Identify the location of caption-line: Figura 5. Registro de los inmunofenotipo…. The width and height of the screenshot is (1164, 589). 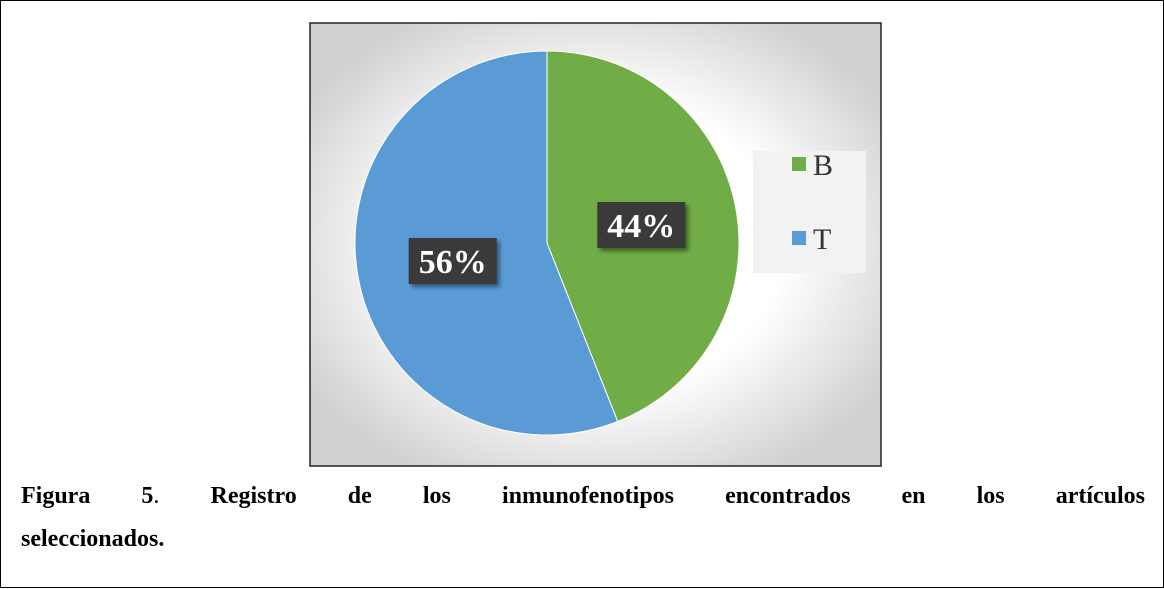
(583, 496).